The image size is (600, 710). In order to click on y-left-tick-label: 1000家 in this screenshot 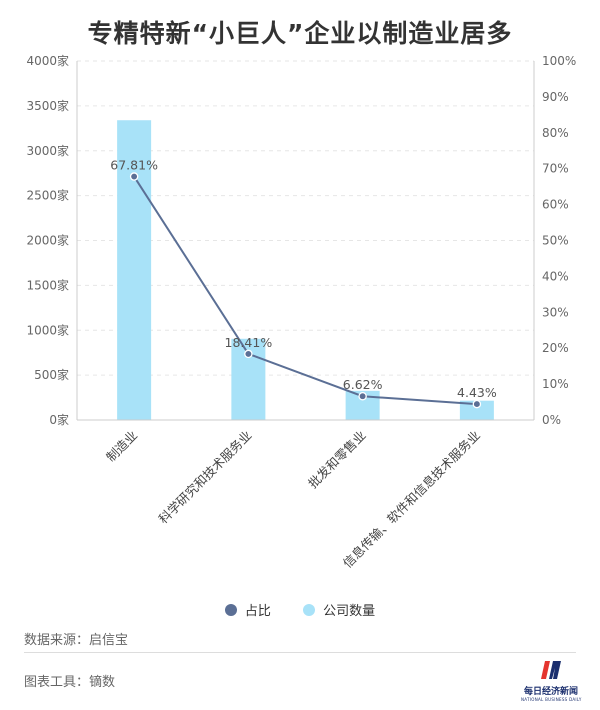, I will do `click(47, 329)`.